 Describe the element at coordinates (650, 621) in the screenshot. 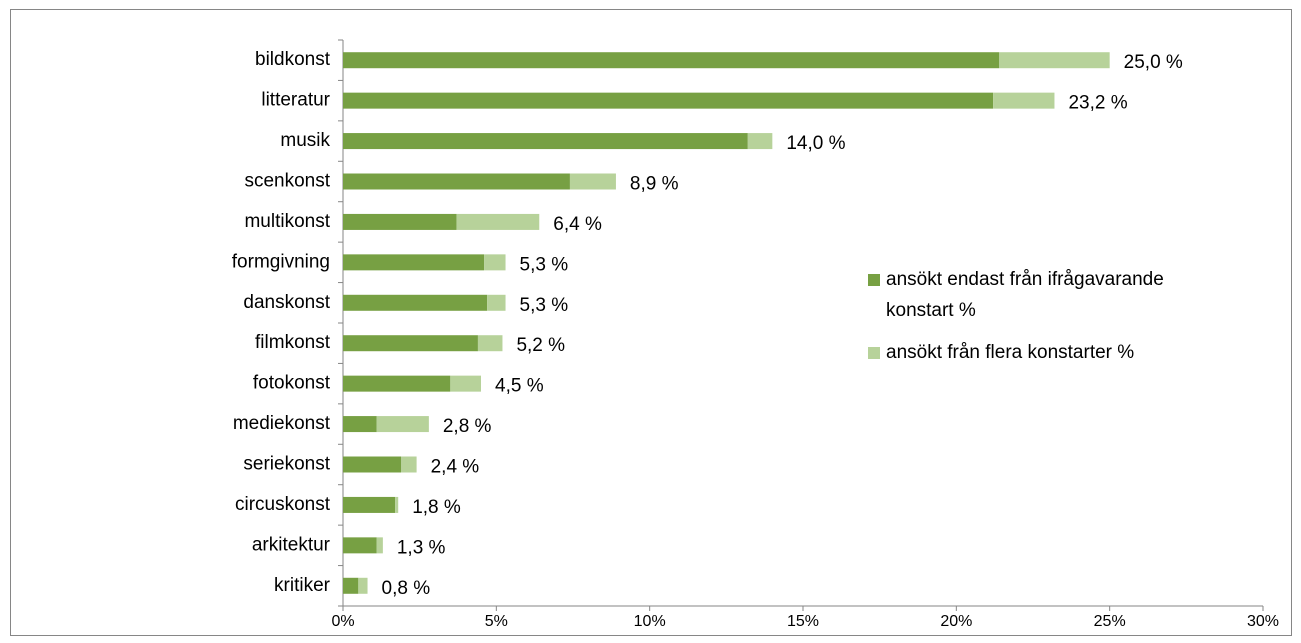

I see `x-tick-label: 10%` at that location.